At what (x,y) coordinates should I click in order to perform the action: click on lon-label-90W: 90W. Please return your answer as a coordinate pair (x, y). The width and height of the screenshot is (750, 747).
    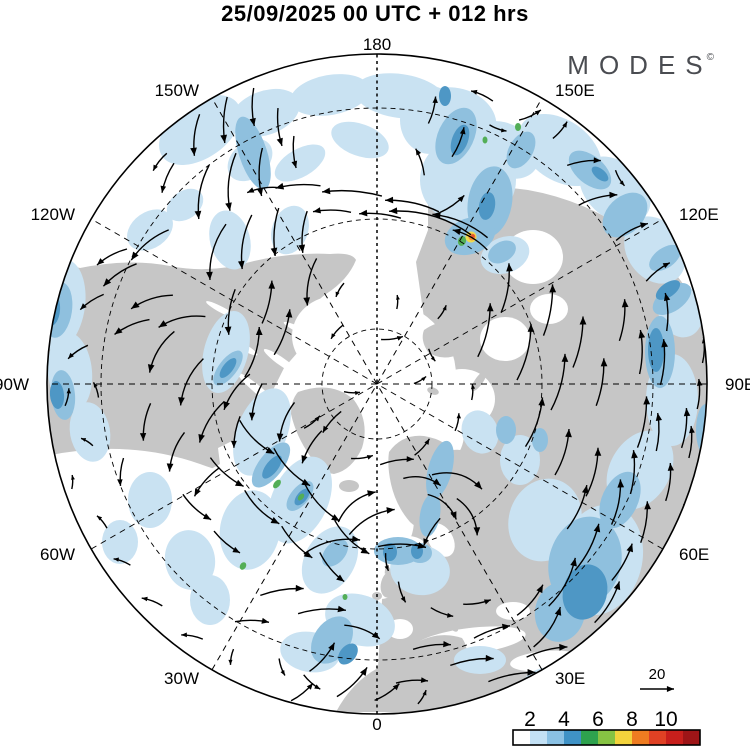
    Looking at the image, I should click on (14, 384).